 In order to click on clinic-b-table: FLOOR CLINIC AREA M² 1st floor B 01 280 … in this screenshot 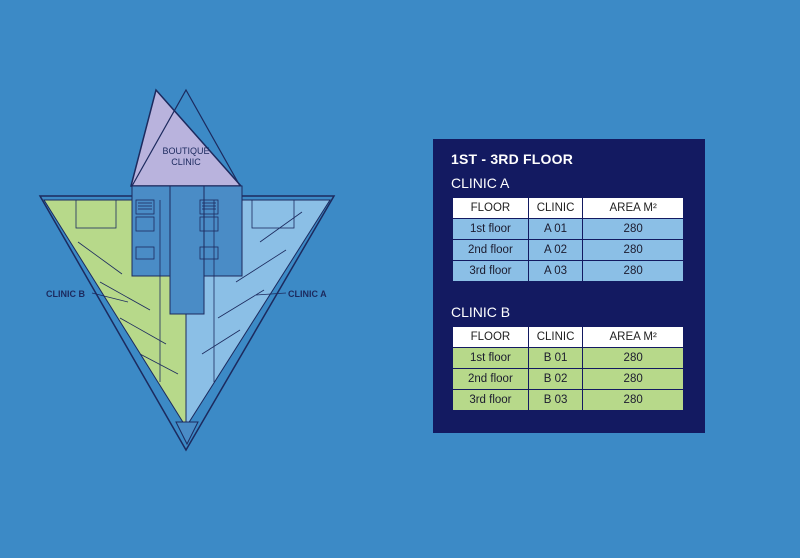, I will do `click(568, 368)`.